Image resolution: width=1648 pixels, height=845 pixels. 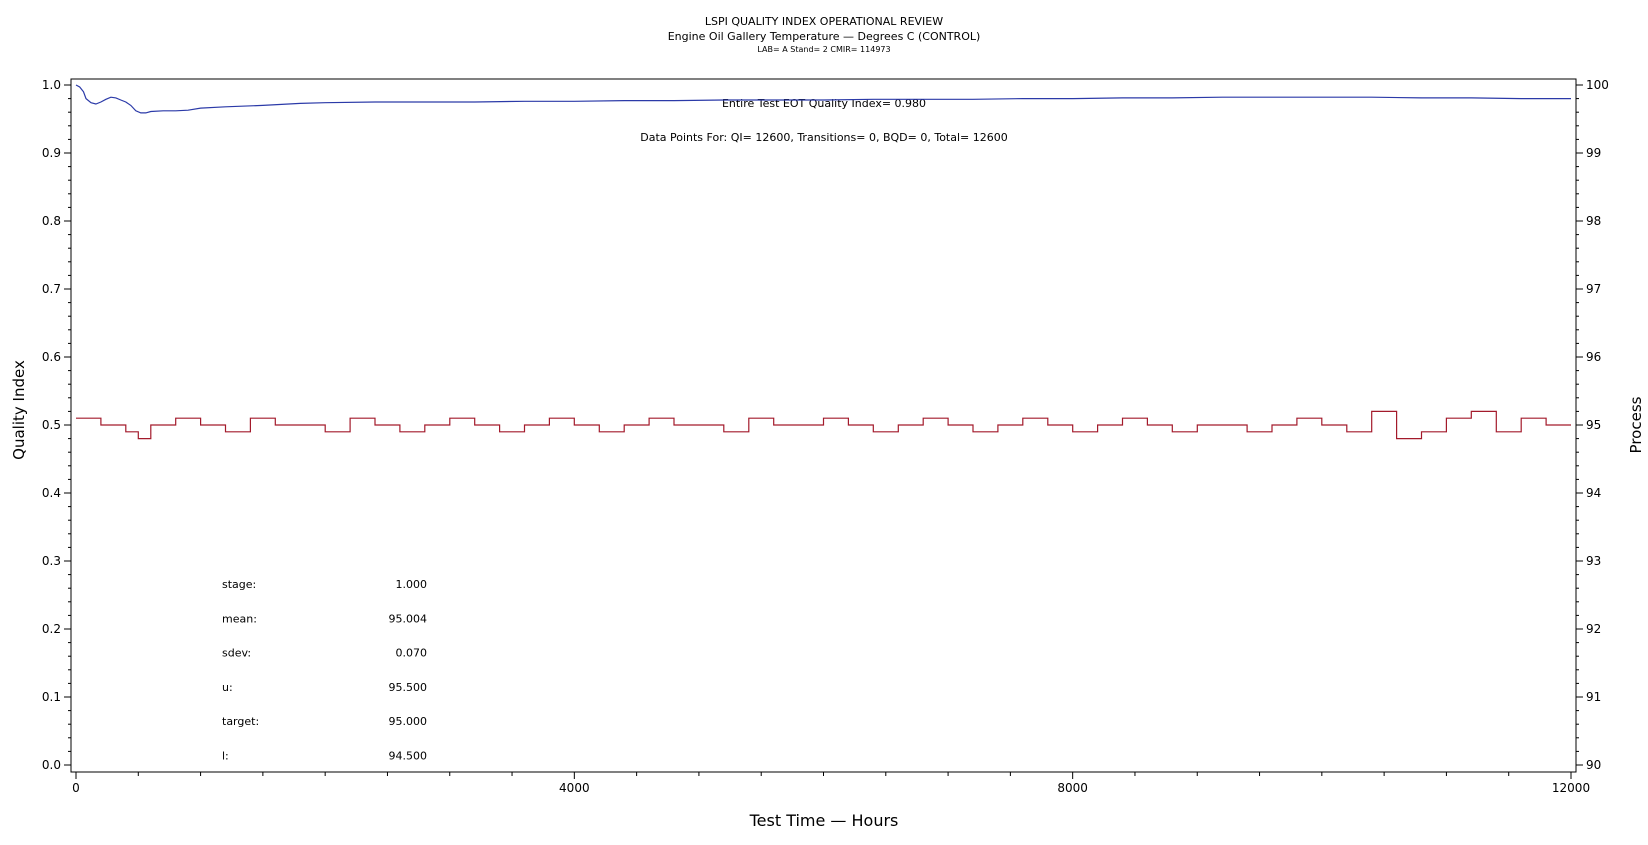 What do you see at coordinates (1593, 357) in the screenshot?
I see `y-right-tick-label: 96` at bounding box center [1593, 357].